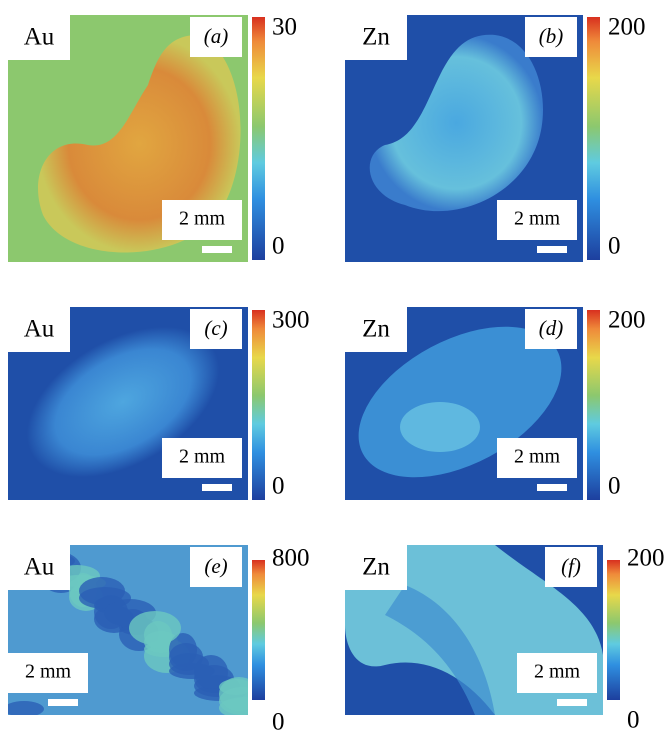 This screenshot has height=734, width=672. I want to click on panel-label: (e), so click(215, 566).